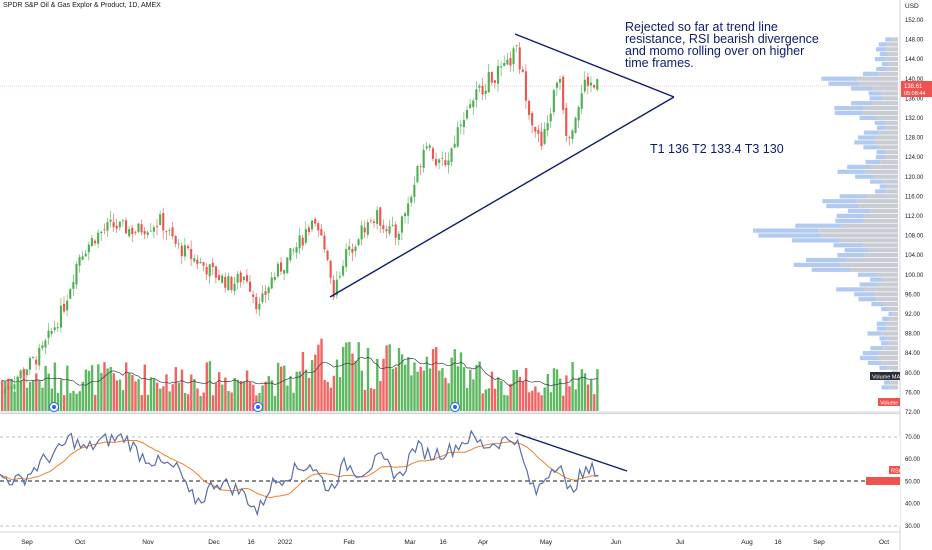  What do you see at coordinates (913, 527) in the screenshot?
I see `rsi-tick-label: 30.00` at bounding box center [913, 527].